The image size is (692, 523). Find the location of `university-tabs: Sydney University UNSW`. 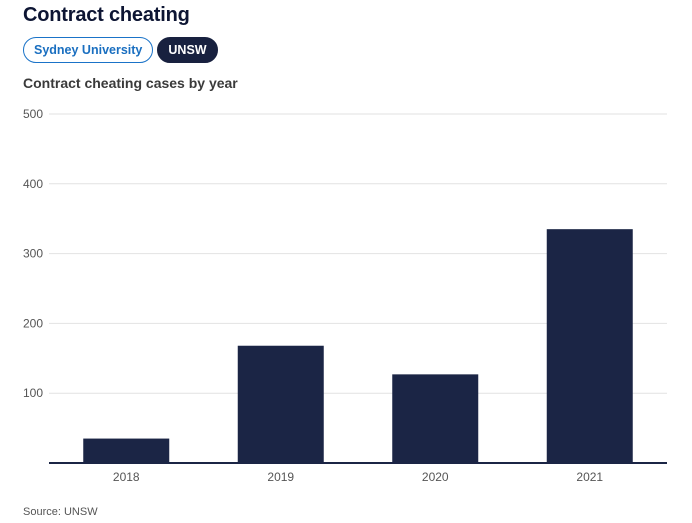

university-tabs: Sydney University UNSW is located at coordinates (120, 50).